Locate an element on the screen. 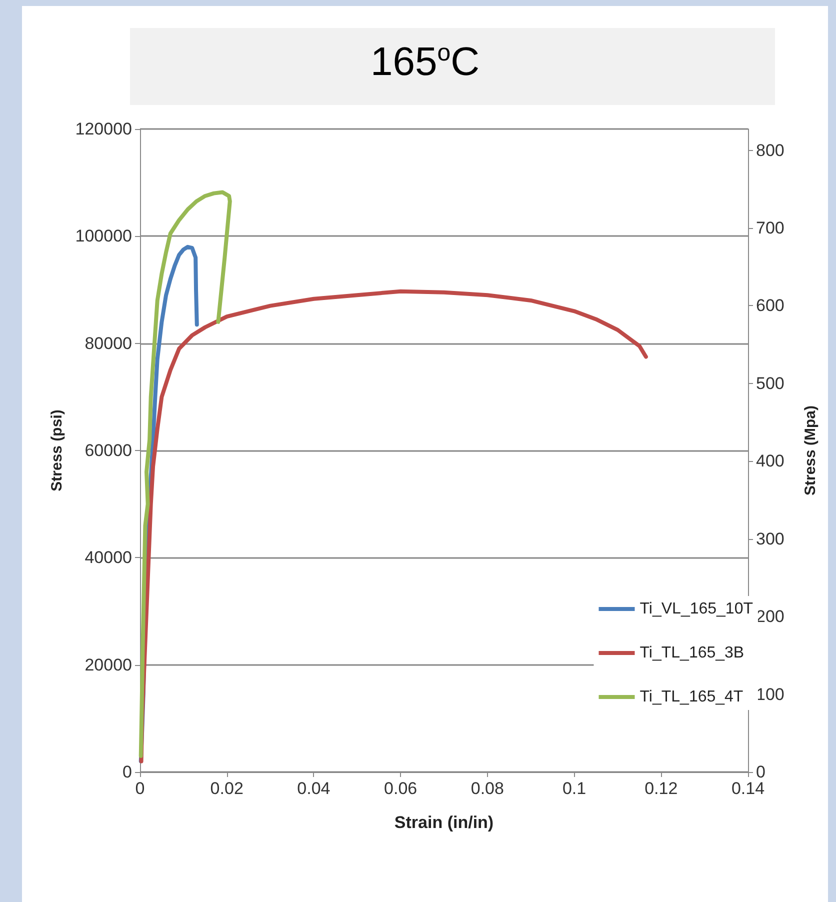  y2-tick-label: 600 is located at coordinates (770, 306).